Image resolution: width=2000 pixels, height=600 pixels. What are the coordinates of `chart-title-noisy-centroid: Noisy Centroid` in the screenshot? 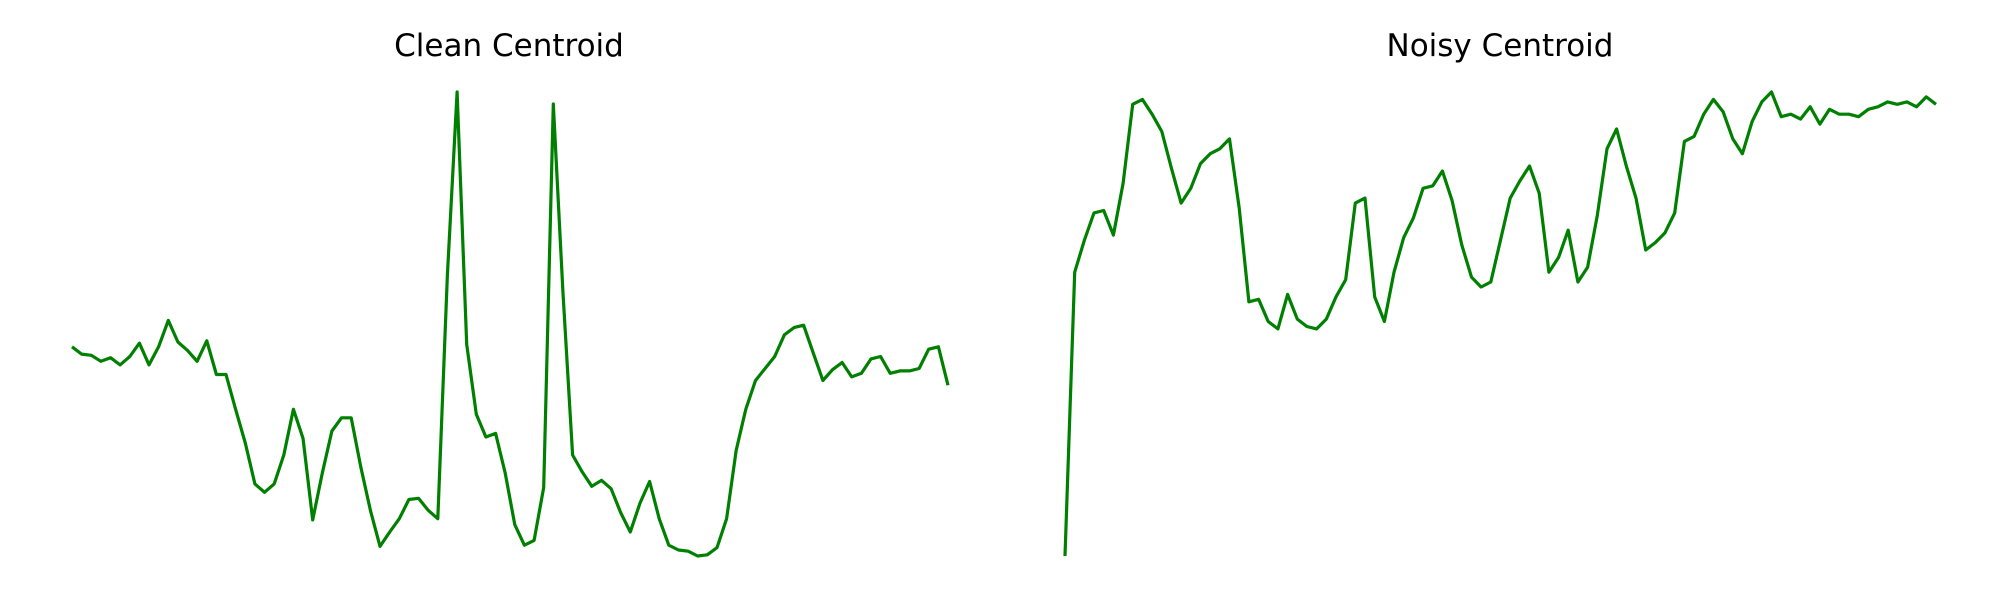 It's located at (1500, 46).